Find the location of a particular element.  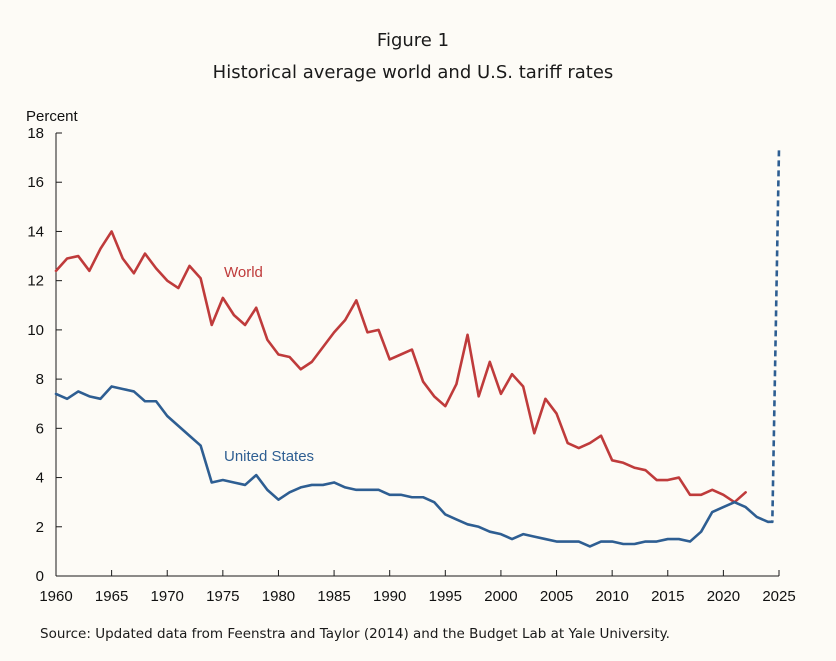

x-tick-label: 1995 is located at coordinates (445, 596).